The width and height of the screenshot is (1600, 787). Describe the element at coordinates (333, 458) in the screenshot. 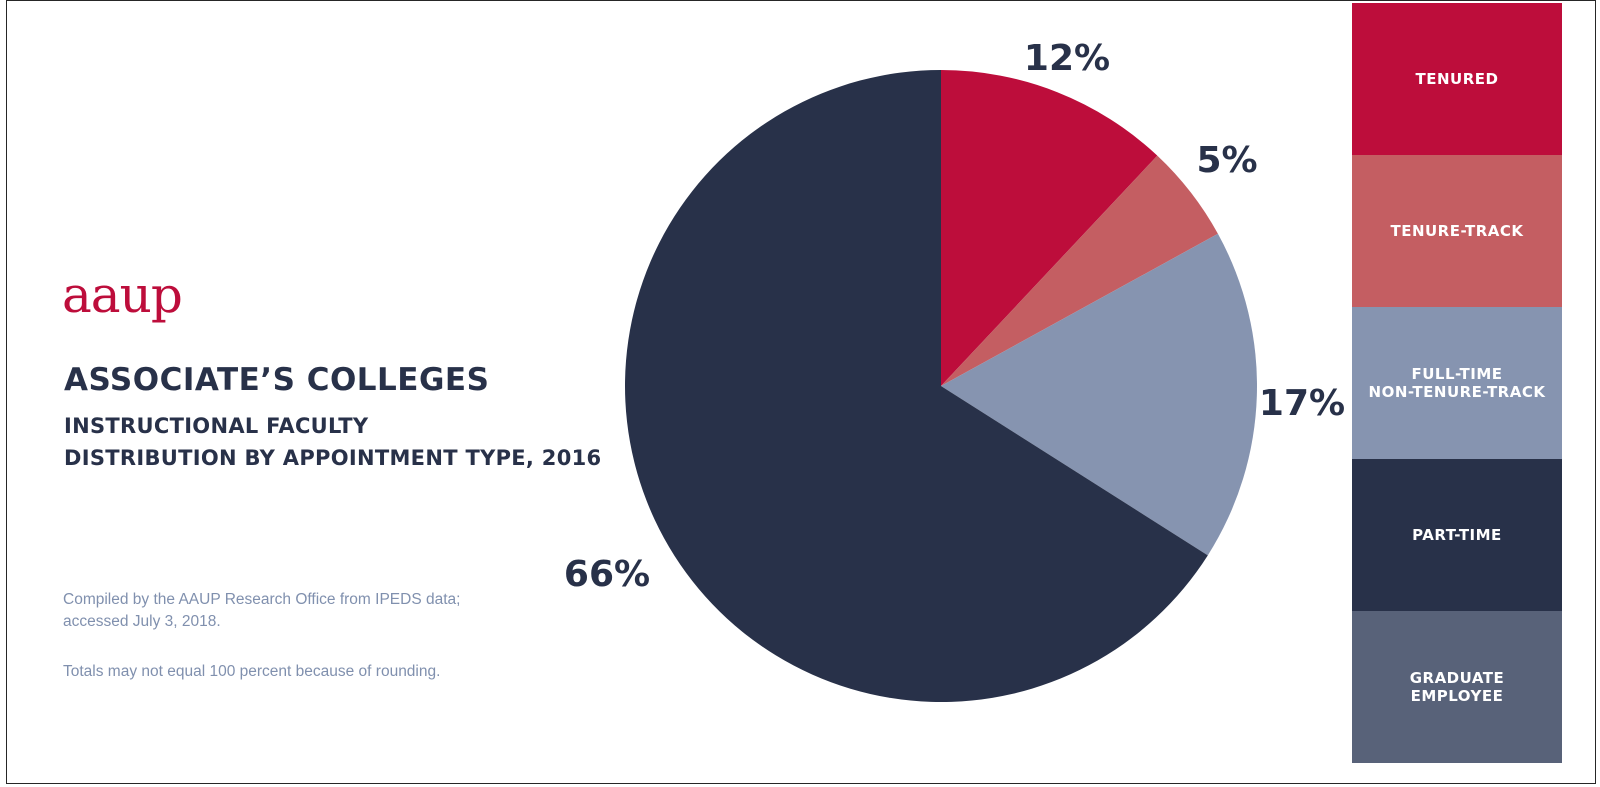

I see `subtitle-line-2: DISTRIBUTION BY APPOINTMENT TYPE, 2016` at that location.